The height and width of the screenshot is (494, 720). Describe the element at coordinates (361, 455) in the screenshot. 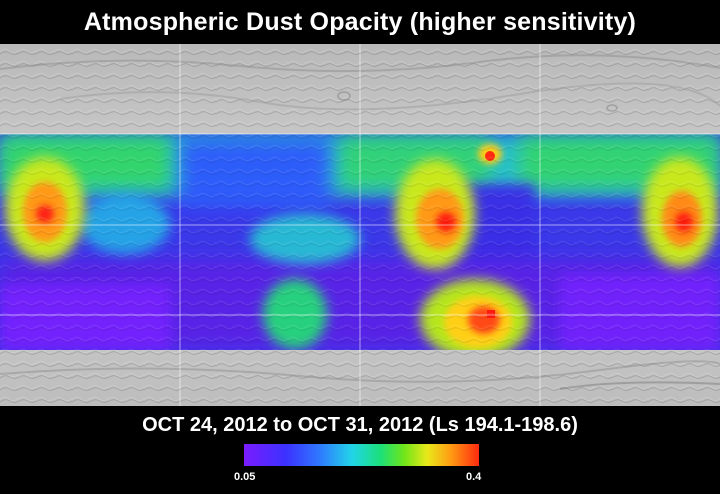

I see `color-scale-bar` at that location.